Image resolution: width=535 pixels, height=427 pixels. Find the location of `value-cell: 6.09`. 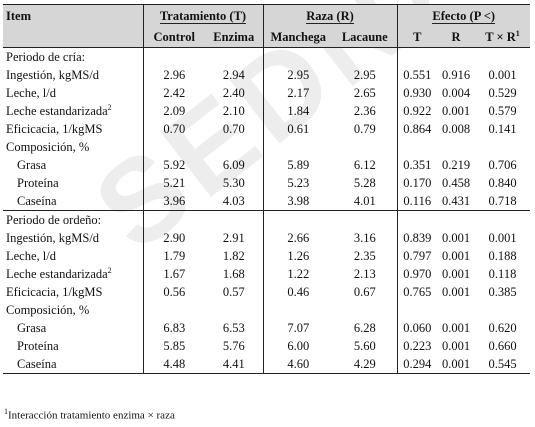

value-cell: 6.09 is located at coordinates (233, 164).